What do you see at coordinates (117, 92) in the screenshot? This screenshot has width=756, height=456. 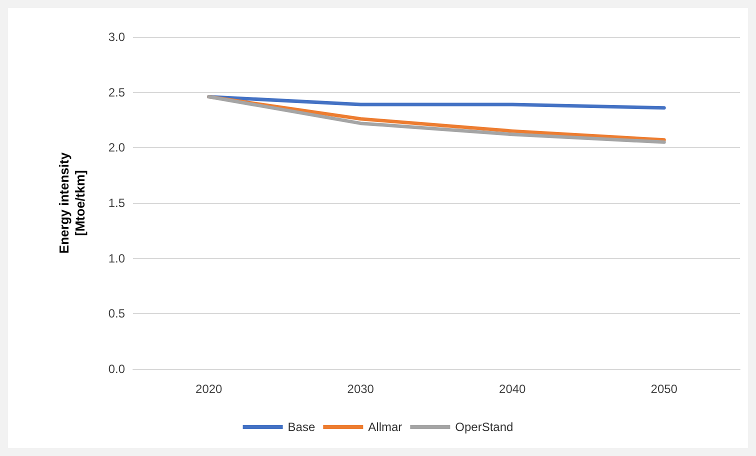 I see `y-tick-label: 2.5` at bounding box center [117, 92].